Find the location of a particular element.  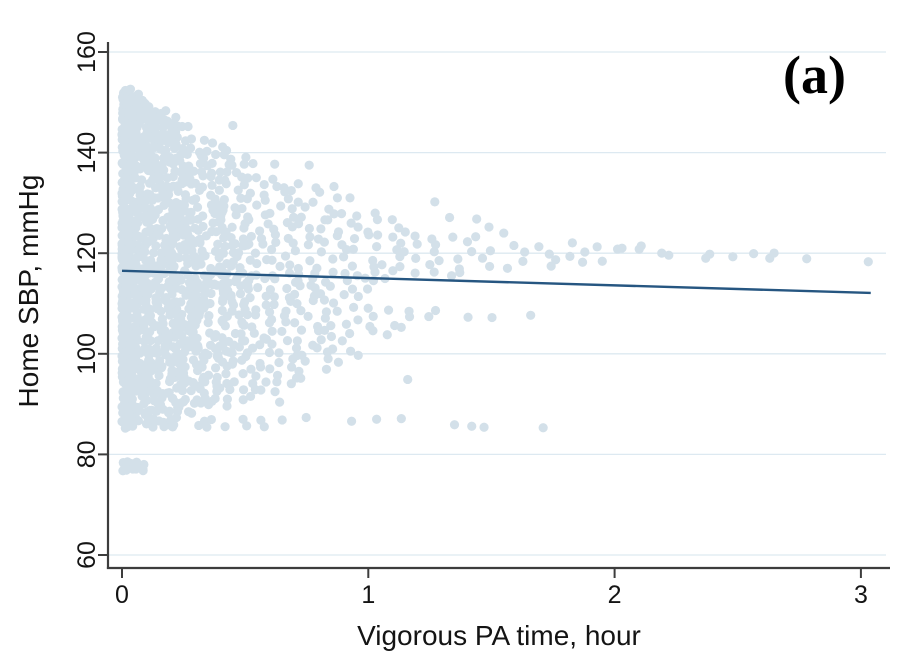

y-tick-label: 60 is located at coordinates (87, 555).